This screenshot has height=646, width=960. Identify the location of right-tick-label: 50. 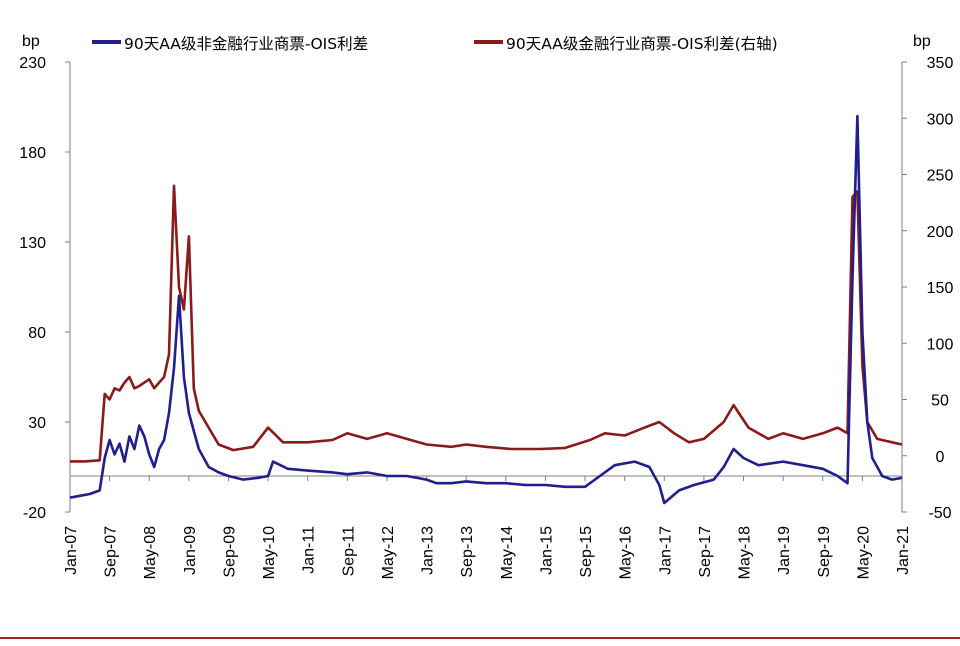
(940, 401).